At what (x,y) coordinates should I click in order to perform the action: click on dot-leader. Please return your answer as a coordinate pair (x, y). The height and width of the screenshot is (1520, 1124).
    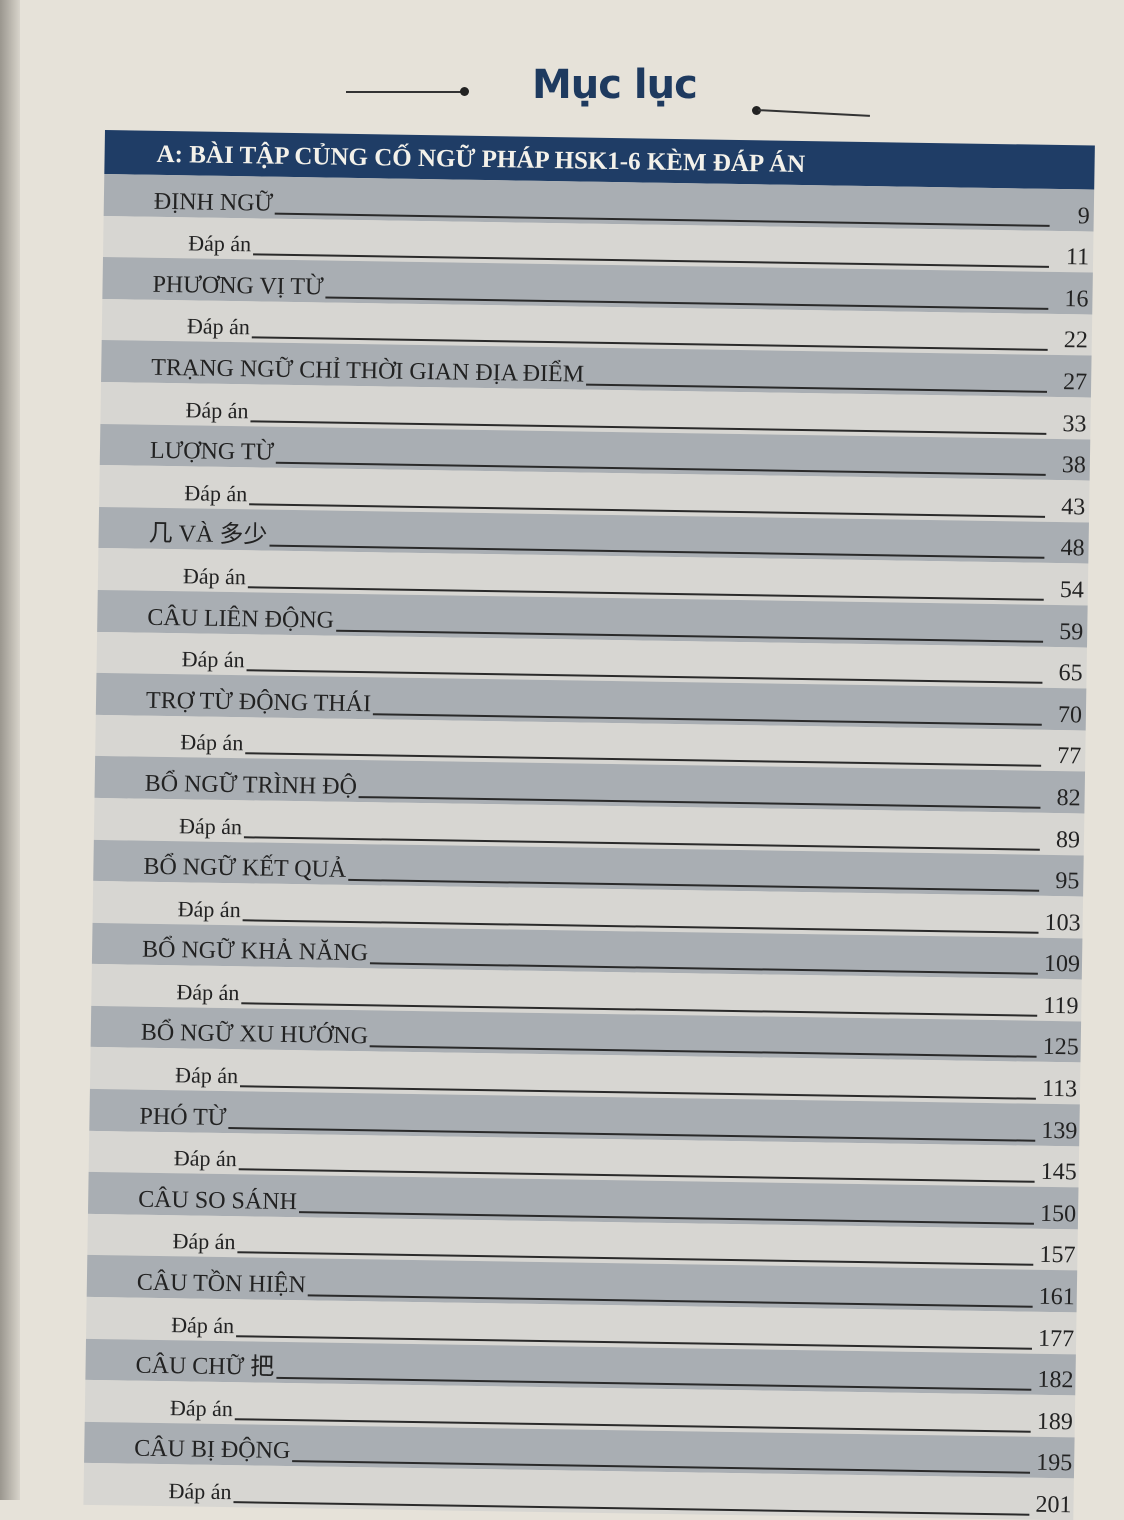
    Looking at the image, I should click on (631, 1508).